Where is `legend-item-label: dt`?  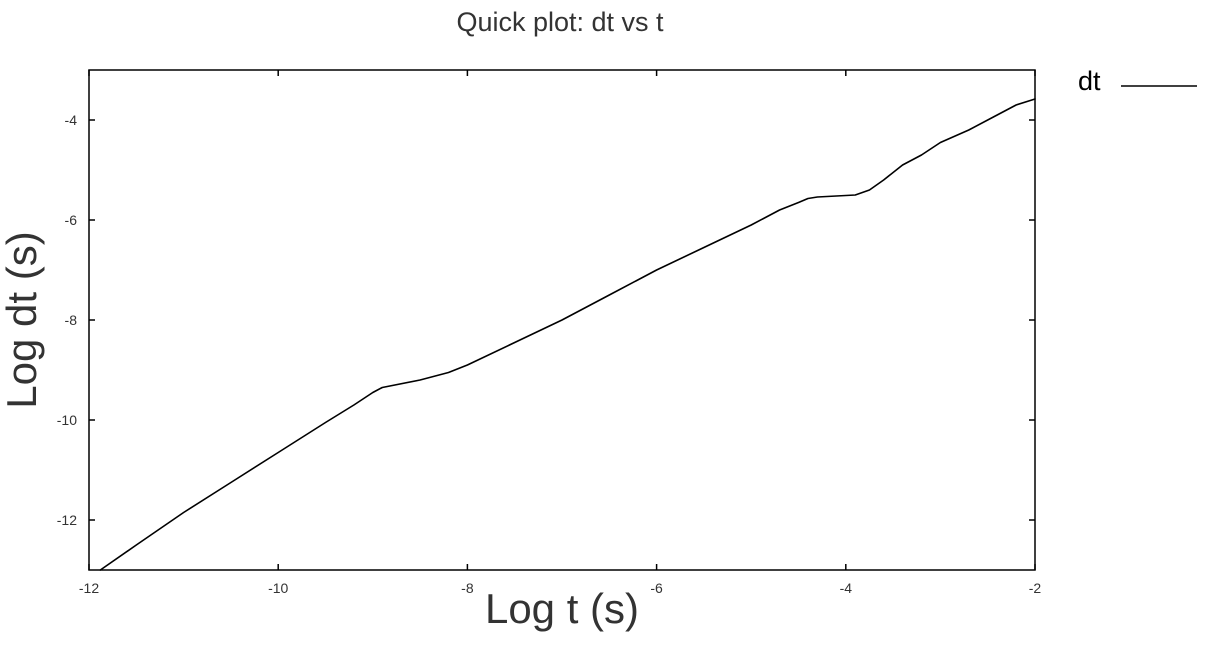
legend-item-label: dt is located at coordinates (1089, 81).